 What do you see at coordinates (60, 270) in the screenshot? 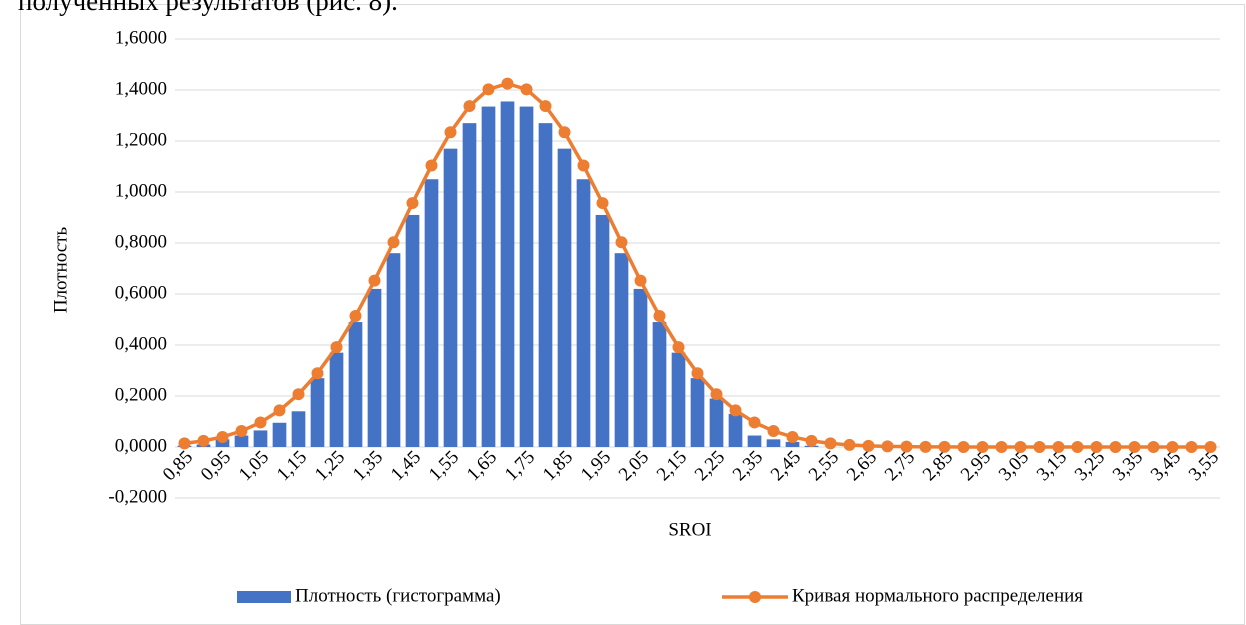
I see `y-axis-label: Плотность` at bounding box center [60, 270].